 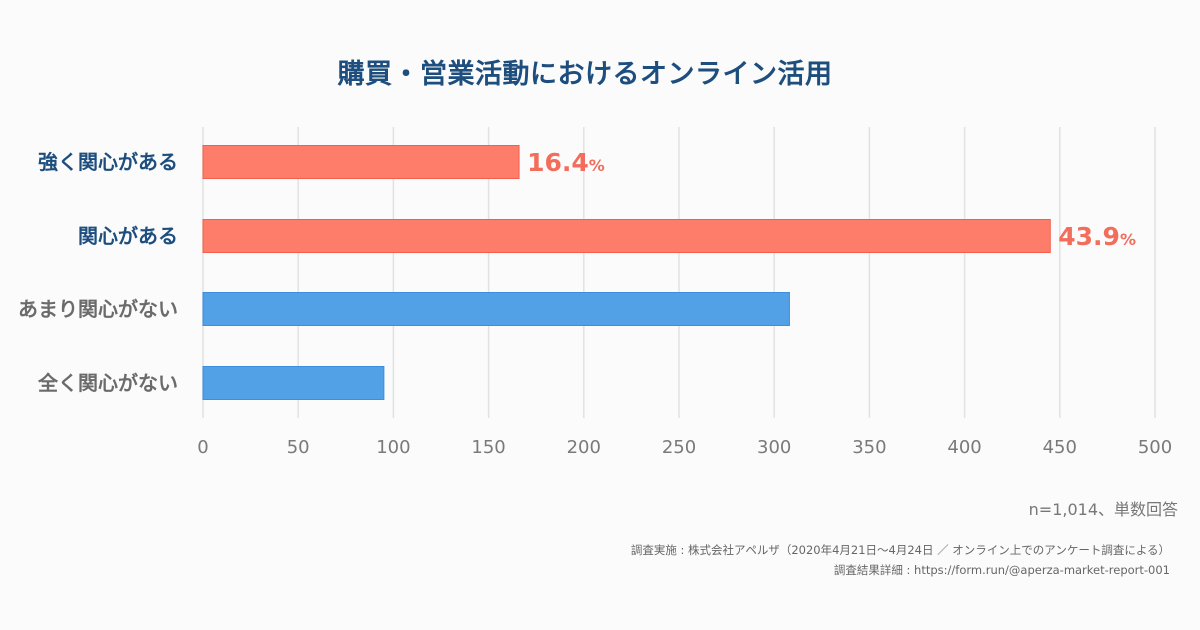 What do you see at coordinates (558, 162) in the screenshot?
I see `data-label-value: 16.4` at bounding box center [558, 162].